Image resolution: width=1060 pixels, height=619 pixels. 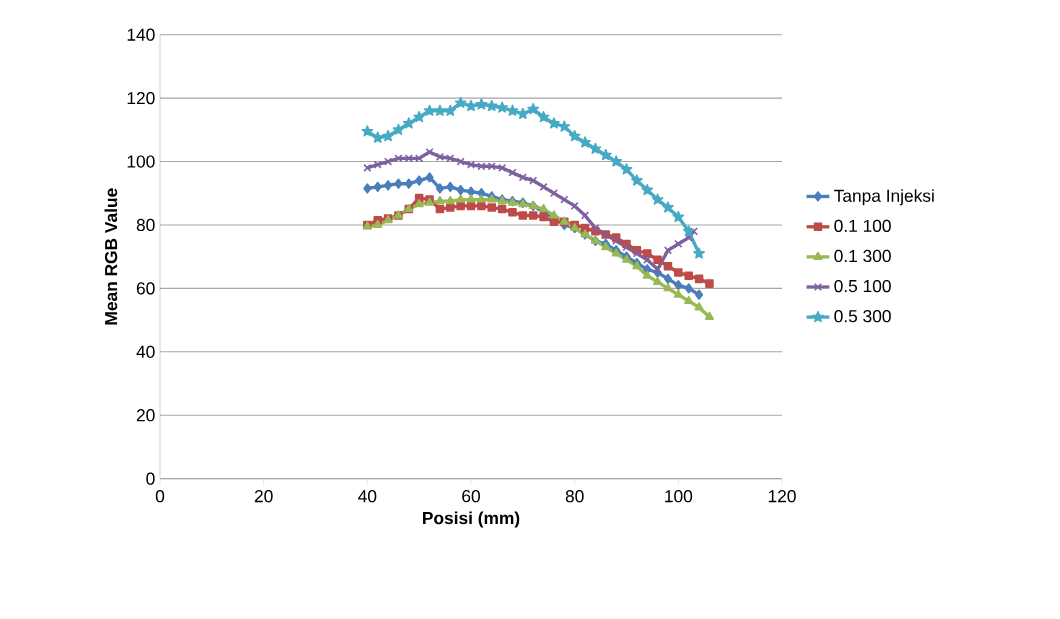 What do you see at coordinates (862, 256) in the screenshot?
I see `legend-label: 0.1 300` at bounding box center [862, 256].